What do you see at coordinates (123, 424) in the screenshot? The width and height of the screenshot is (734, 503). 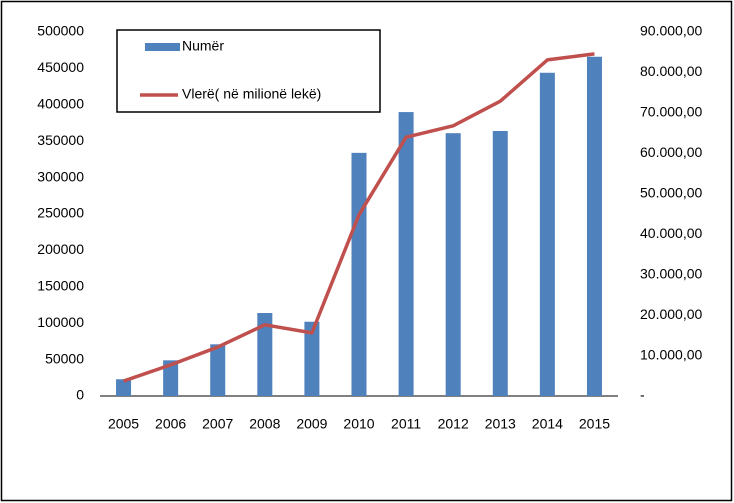 I see `x-tick-label: 2005` at bounding box center [123, 424].